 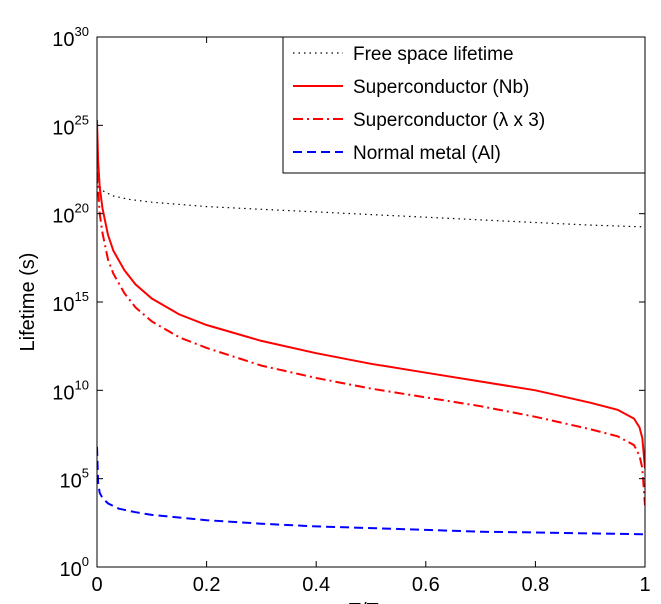 What do you see at coordinates (367, 602) in the screenshot?
I see `x-axis-label: T/Tc` at bounding box center [367, 602].